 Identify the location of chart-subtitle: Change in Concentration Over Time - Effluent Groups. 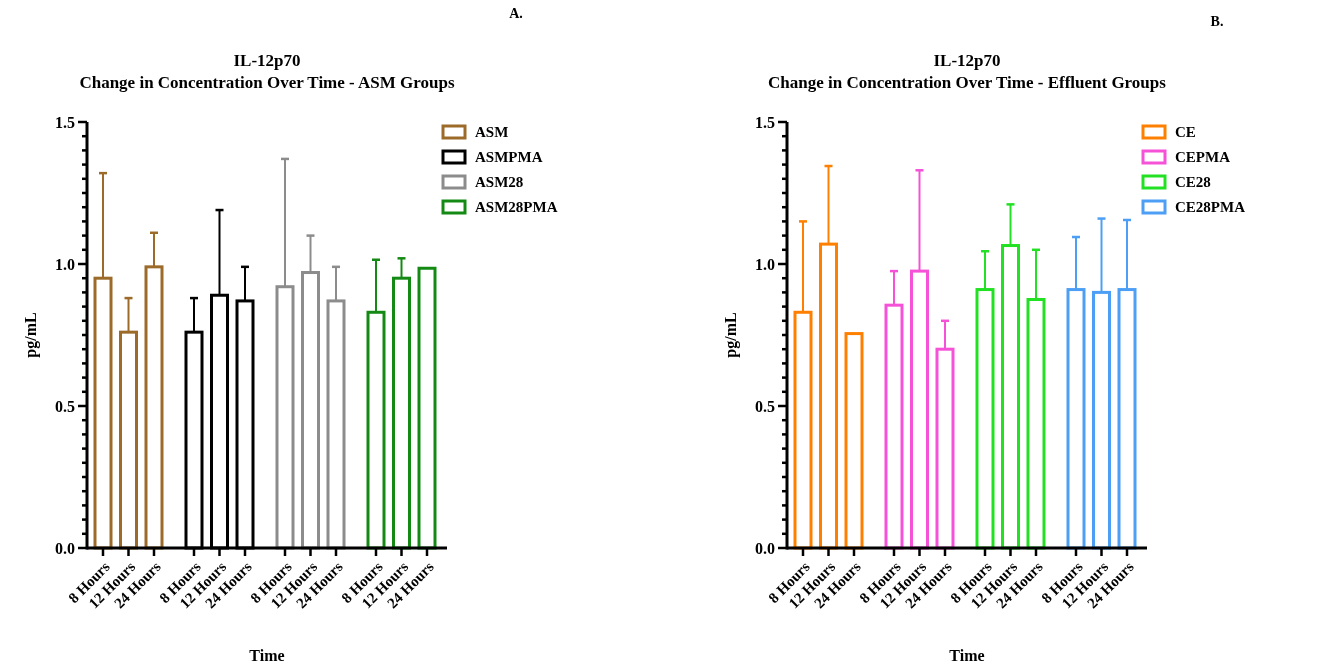
(967, 82).